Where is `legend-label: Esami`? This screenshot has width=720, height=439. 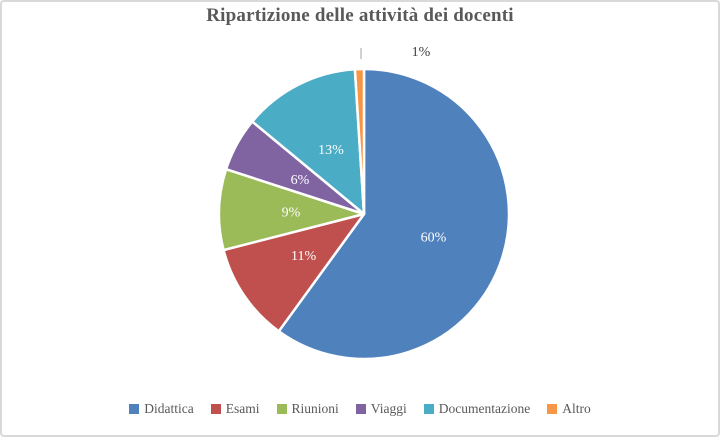 legend-label: Esami is located at coordinates (242, 408).